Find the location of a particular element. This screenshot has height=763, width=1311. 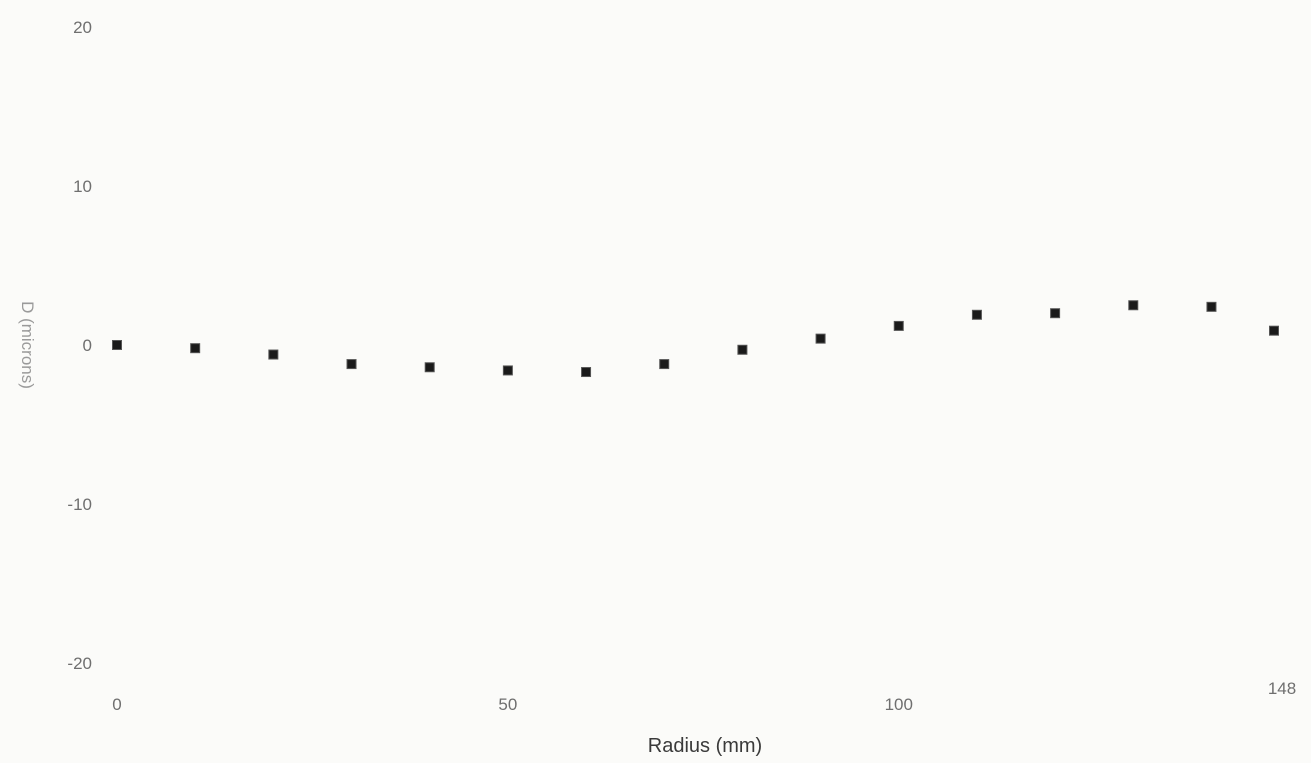

data-points is located at coordinates (695, 339).